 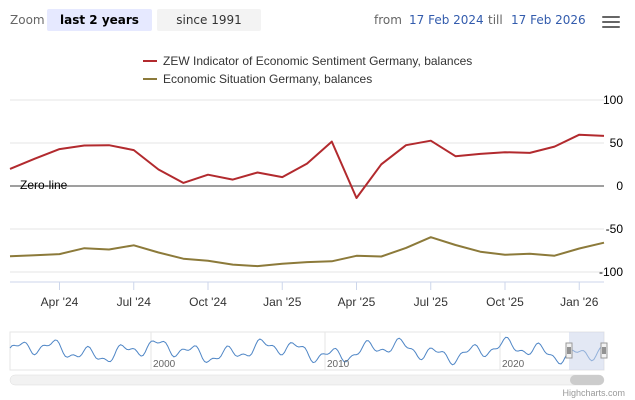 I want to click on y-tick-label: 100, so click(x=613, y=100).